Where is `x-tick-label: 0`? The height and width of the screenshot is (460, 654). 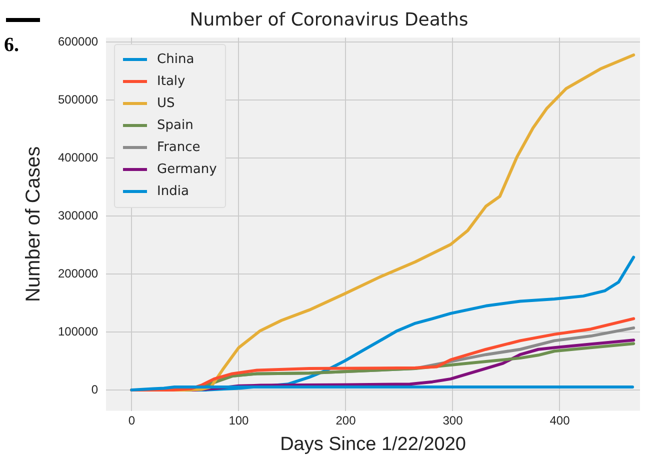
x-tick-label: 0 is located at coordinates (132, 420).